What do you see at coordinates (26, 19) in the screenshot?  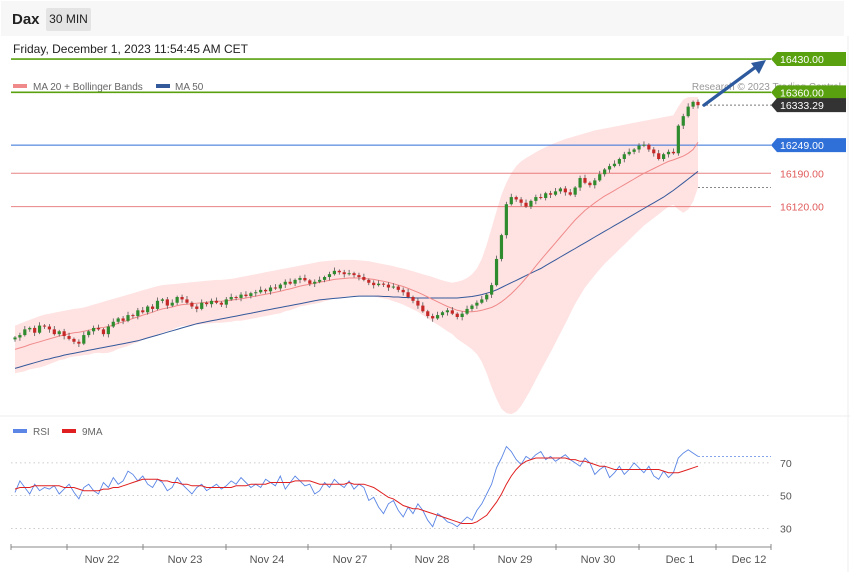 I see `symbol-label: Dax` at bounding box center [26, 19].